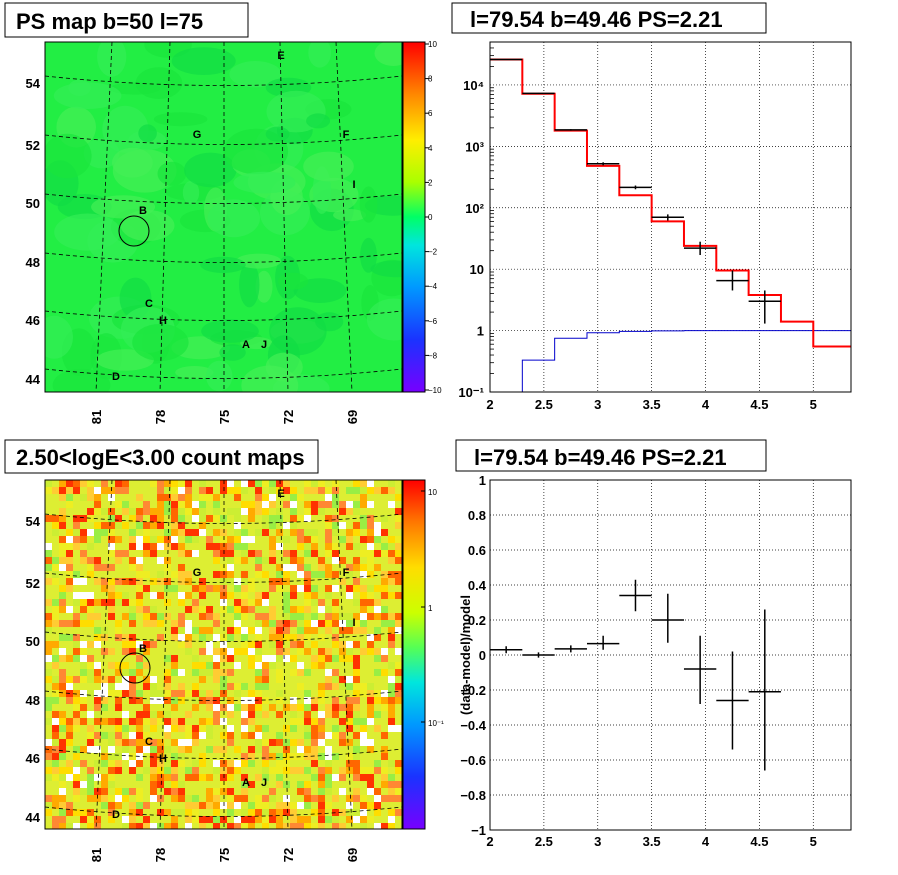  Describe the element at coordinates (135, 668) in the screenshot. I see `count-map-source-circle` at that location.